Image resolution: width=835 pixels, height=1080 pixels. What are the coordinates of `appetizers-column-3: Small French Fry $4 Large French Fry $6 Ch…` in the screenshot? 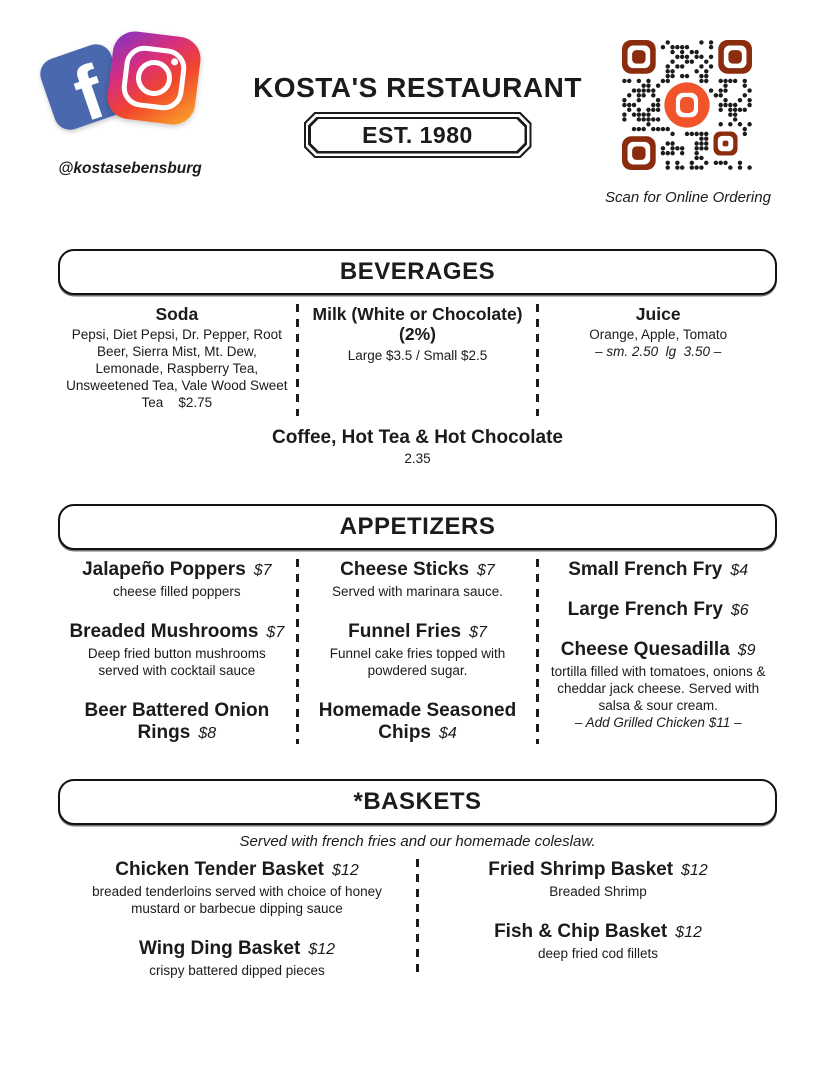 It's located at (658, 651).